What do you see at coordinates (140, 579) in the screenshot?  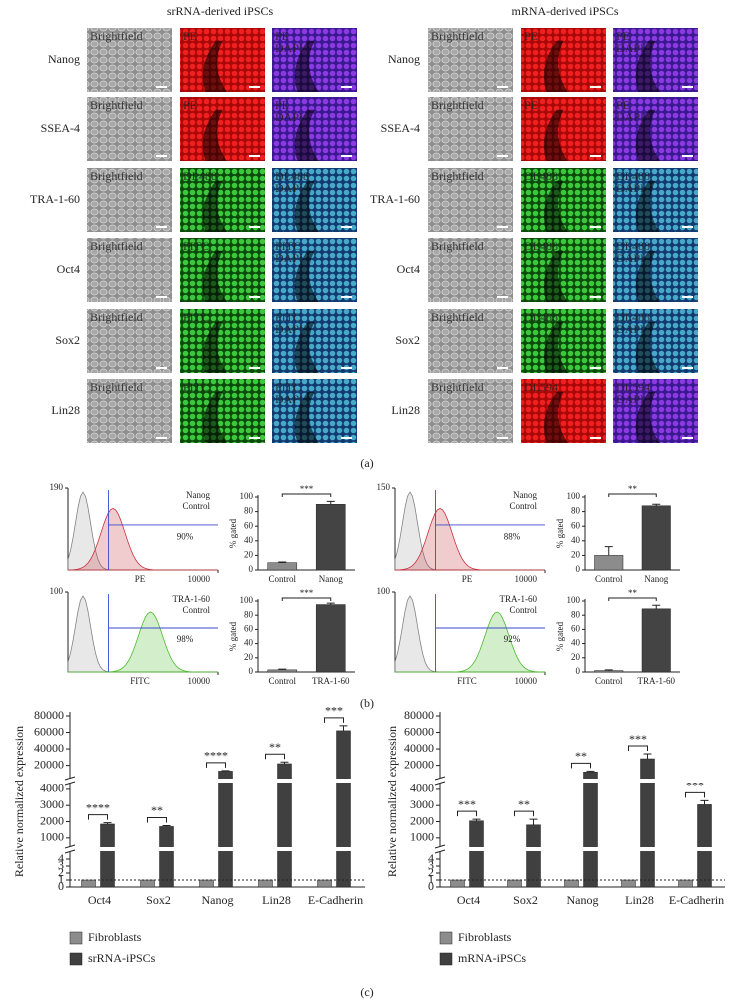 I see `x-axis-label: PE` at bounding box center [140, 579].